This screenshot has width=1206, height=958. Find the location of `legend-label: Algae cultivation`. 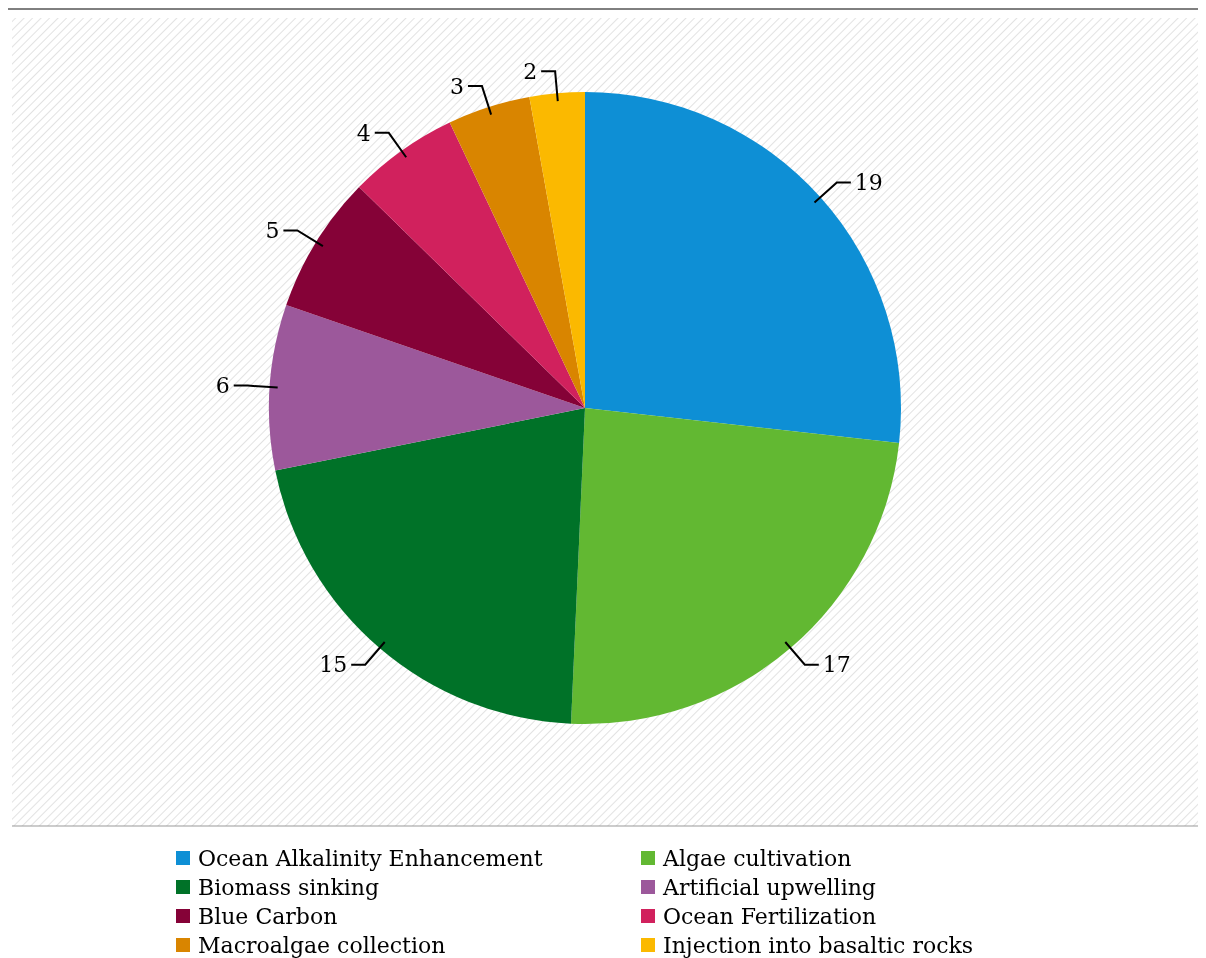

legend-label: Algae cultivation is located at coordinates (757, 858).